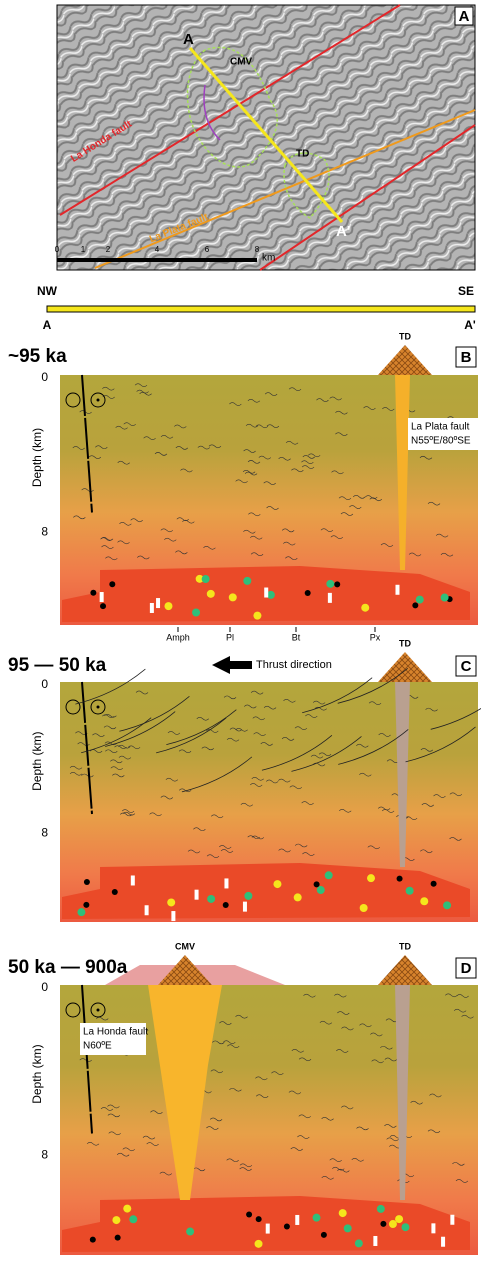 The height and width of the screenshot is (1261, 481). Describe the element at coordinates (302, 154) in the screenshot. I see `td-label: TD` at that location.